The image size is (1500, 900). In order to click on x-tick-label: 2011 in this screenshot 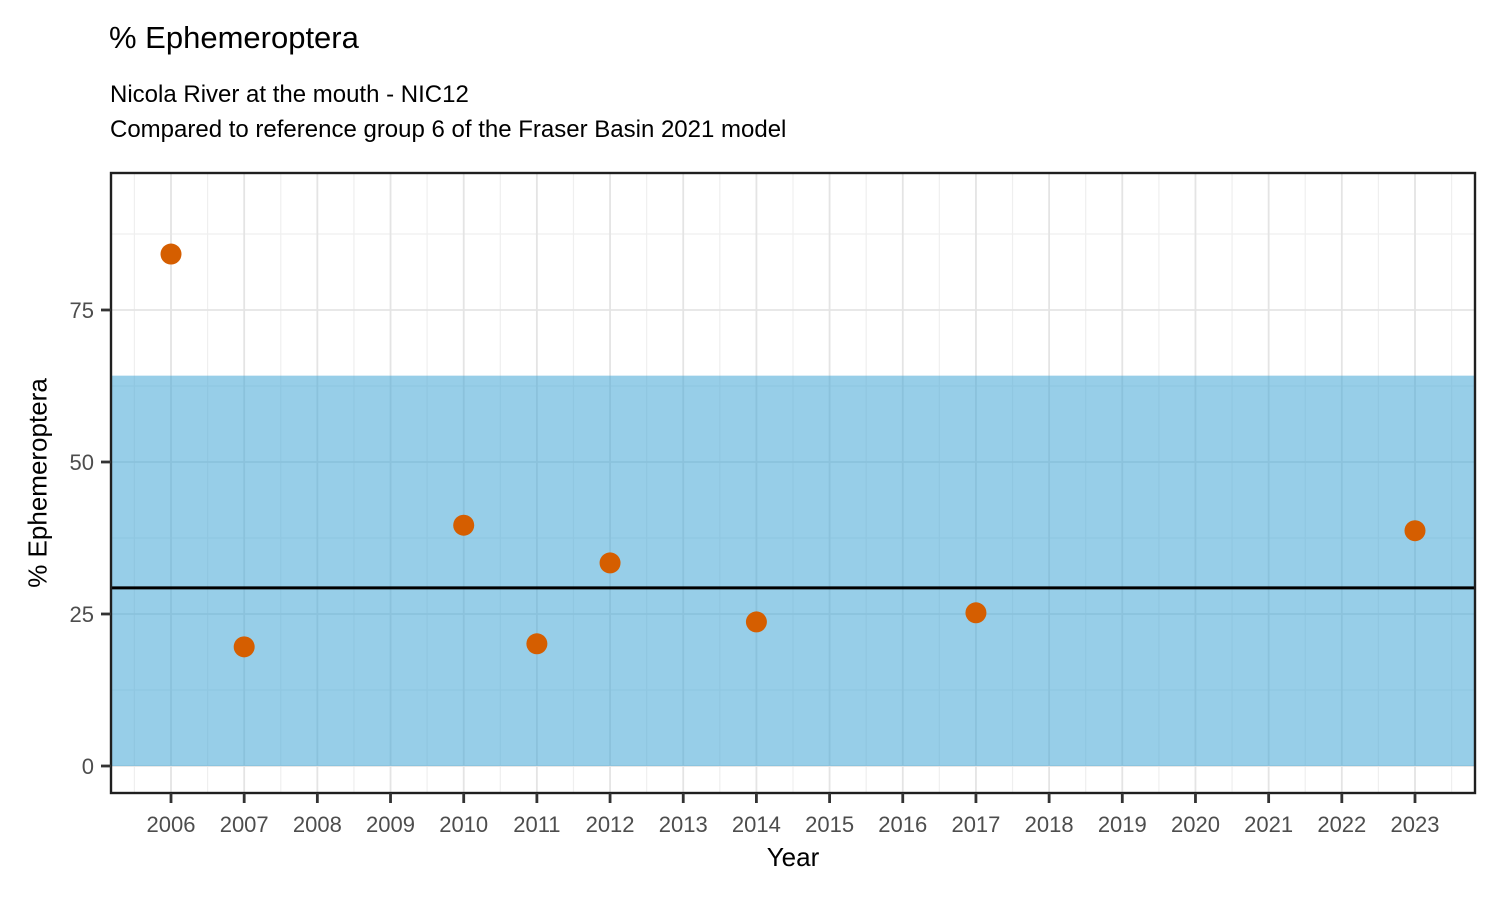, I will do `click(536, 824)`.